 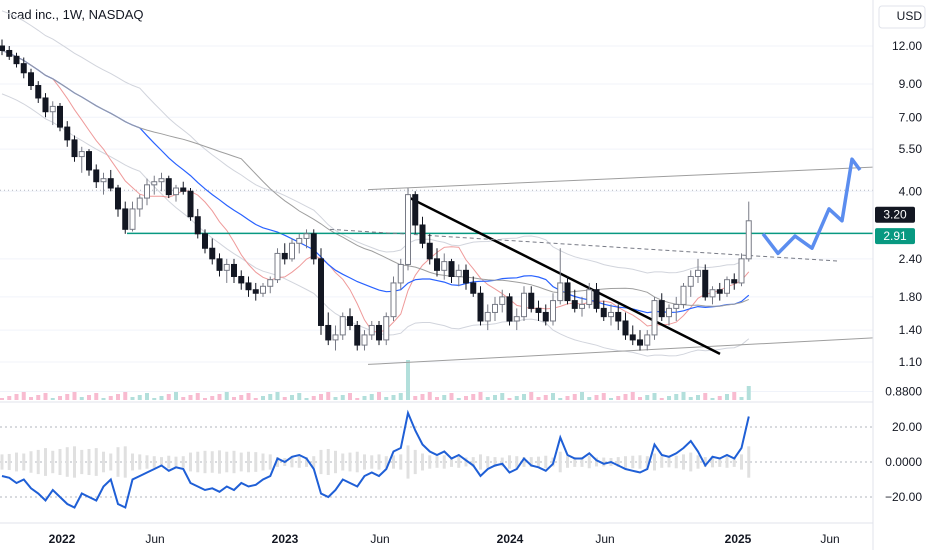 What do you see at coordinates (375, 380) in the screenshot?
I see `volume-bars` at bounding box center [375, 380].